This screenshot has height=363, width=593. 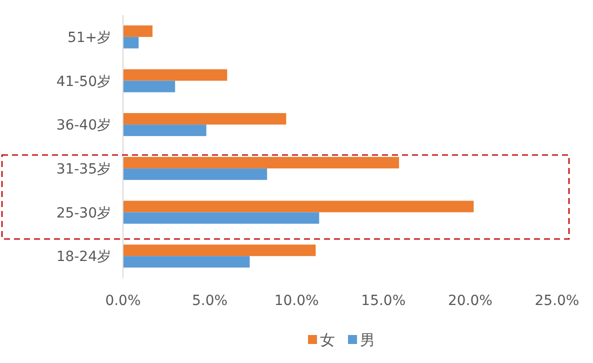 What do you see at coordinates (83, 257) in the screenshot?
I see `y-tick-label: 18-24岁` at bounding box center [83, 257].